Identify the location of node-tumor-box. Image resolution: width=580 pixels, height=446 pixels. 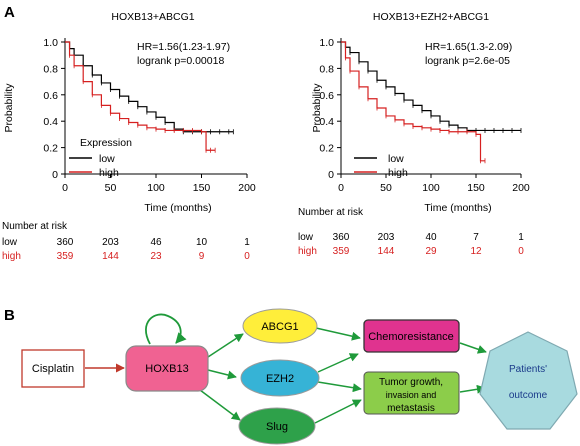
(411, 393).